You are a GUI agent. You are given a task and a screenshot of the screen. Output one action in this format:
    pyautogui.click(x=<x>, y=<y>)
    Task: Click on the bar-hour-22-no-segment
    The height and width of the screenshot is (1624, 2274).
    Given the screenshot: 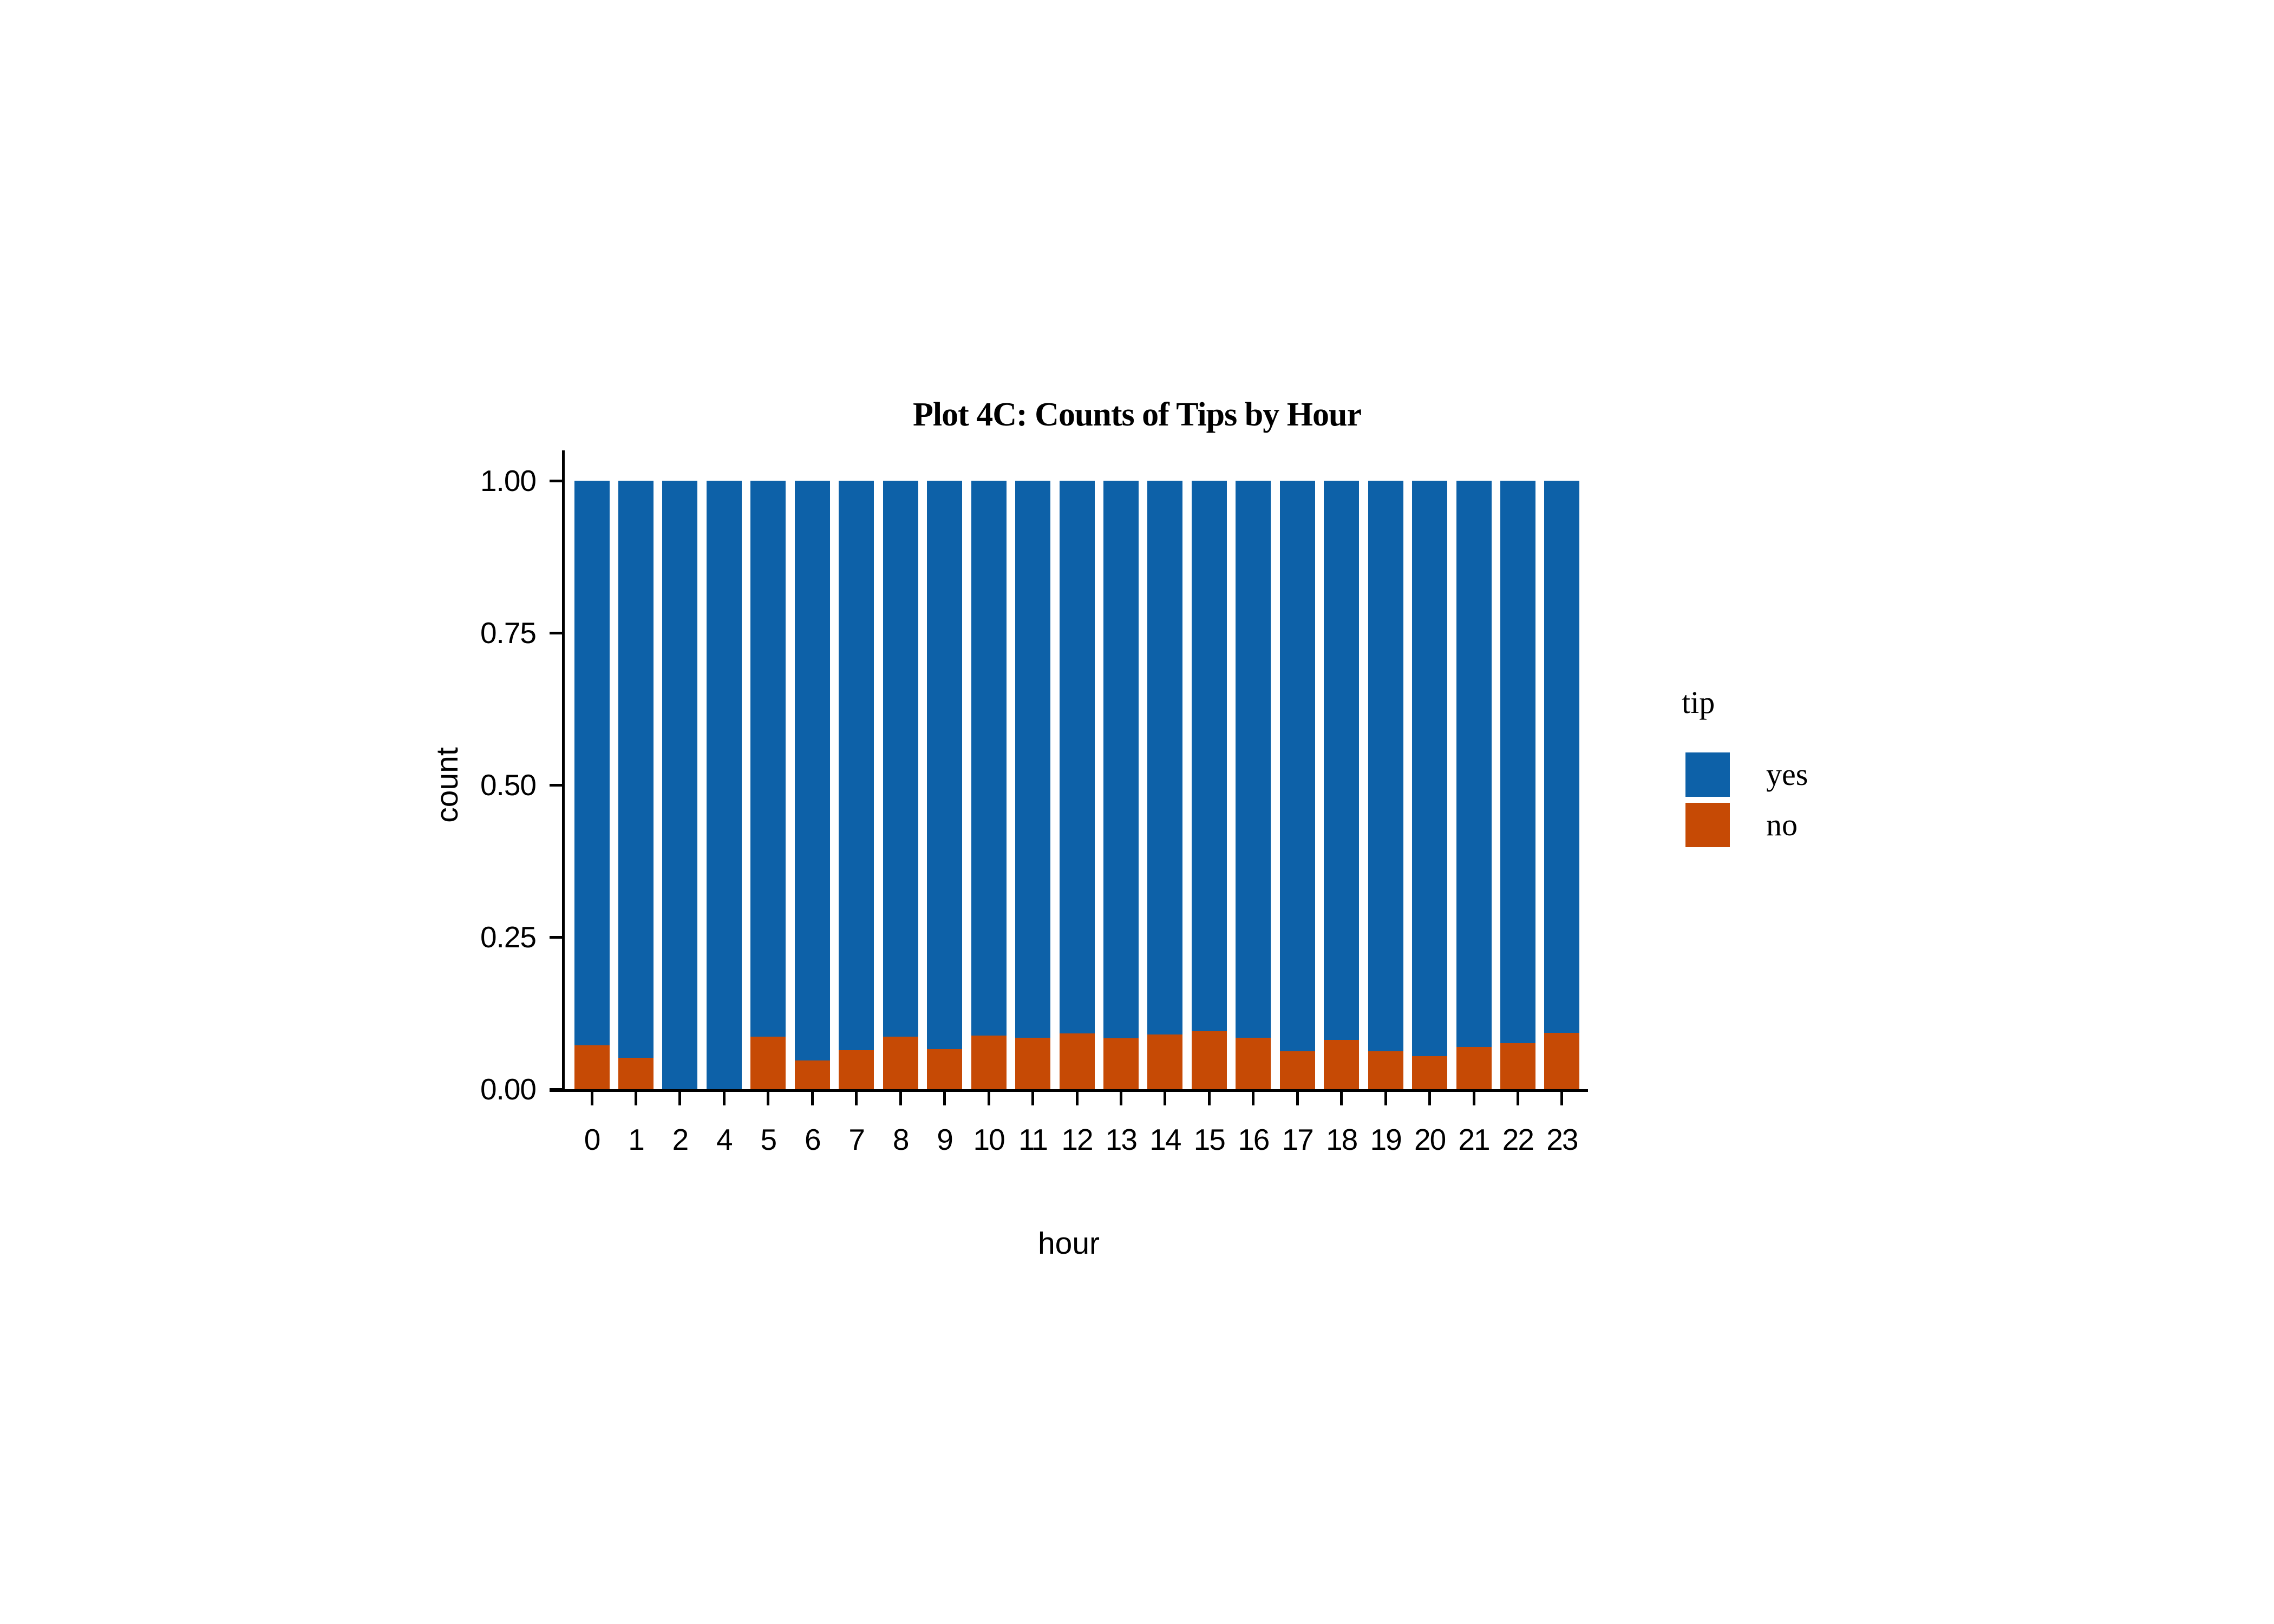 What is the action you would take?
    pyautogui.click(x=1518, y=1066)
    